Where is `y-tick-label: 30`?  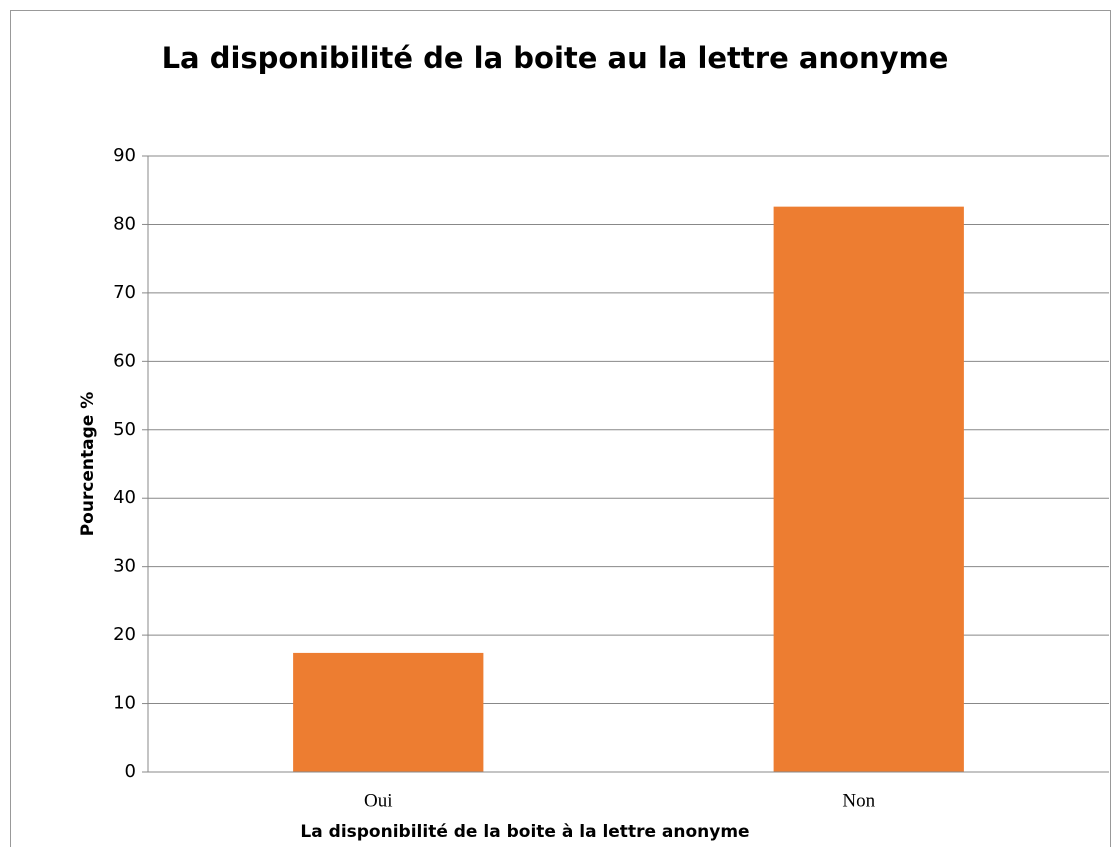 y-tick-label: 30 is located at coordinates (124, 566).